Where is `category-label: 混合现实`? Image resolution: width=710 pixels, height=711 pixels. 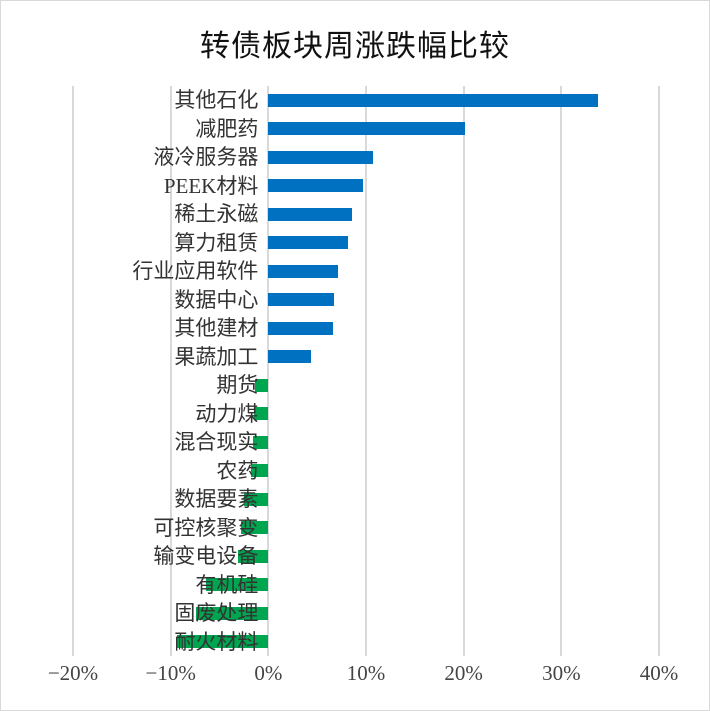
category-label: 混合现实 is located at coordinates (216, 442).